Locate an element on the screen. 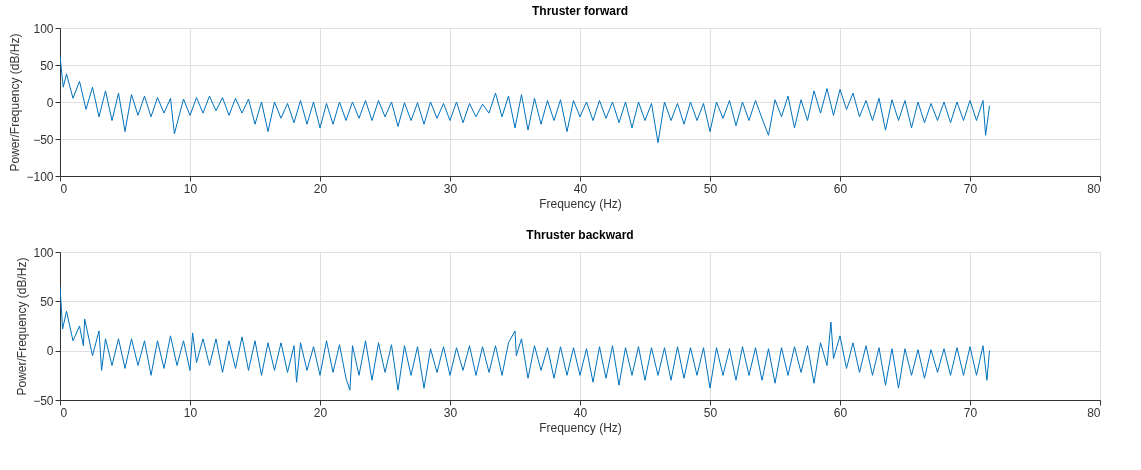  chart-title: Thruster backward is located at coordinates (580, 235).